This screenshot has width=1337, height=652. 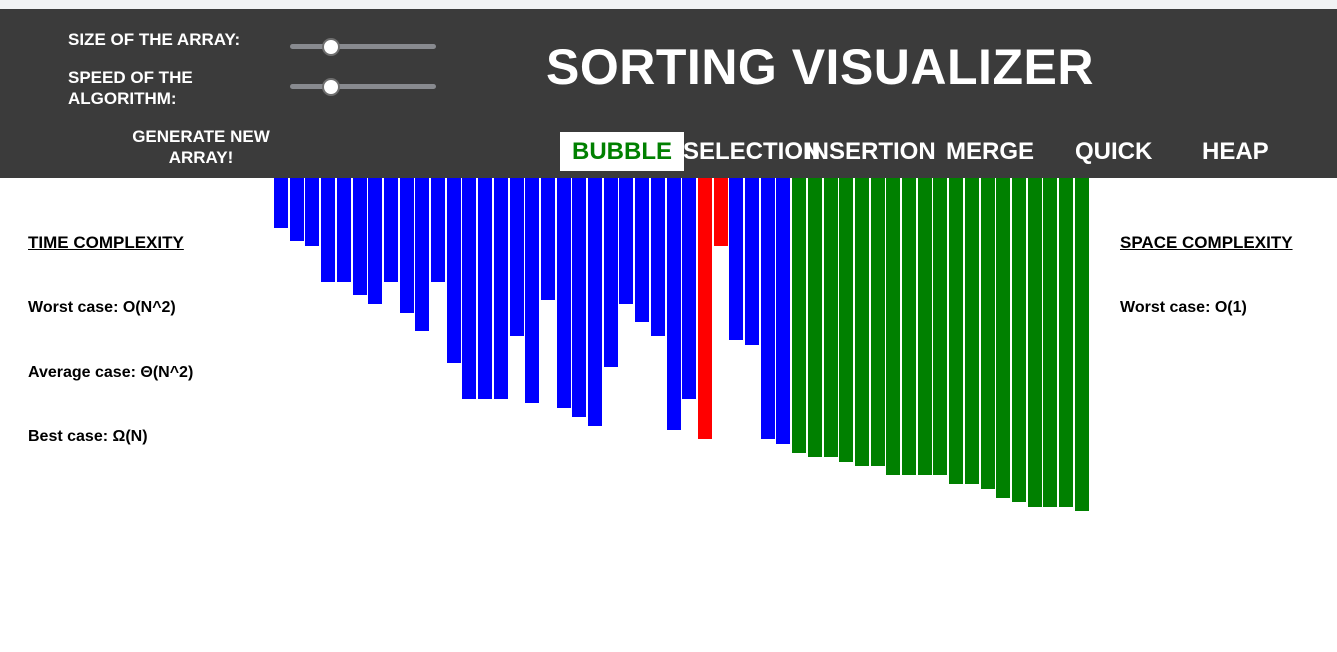 I want to click on time-worst-case: Worst case: O(N^2), so click(x=102, y=308).